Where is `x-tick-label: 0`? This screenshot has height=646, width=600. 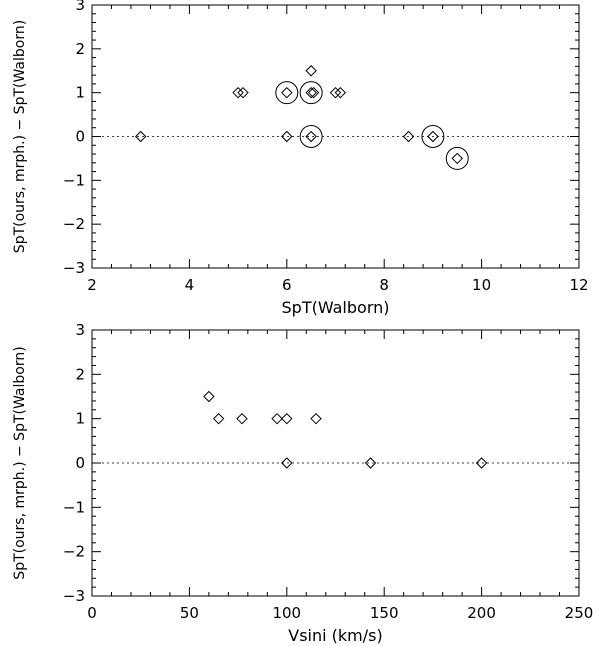
x-tick-label: 0 is located at coordinates (92, 613).